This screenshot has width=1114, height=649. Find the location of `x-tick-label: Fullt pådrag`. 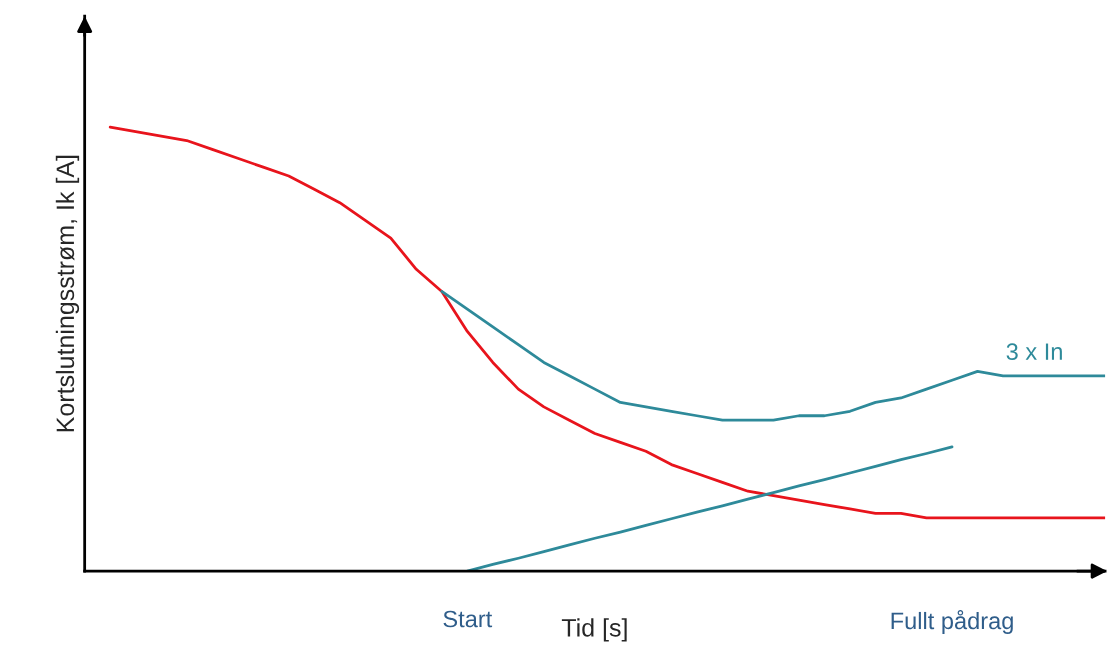

x-tick-label: Fullt pådrag is located at coordinates (952, 622).